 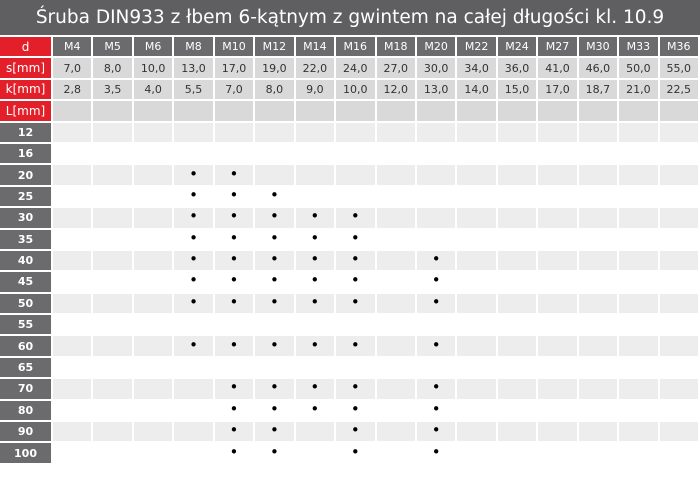 I want to click on length-label: 70, so click(x=25, y=389).